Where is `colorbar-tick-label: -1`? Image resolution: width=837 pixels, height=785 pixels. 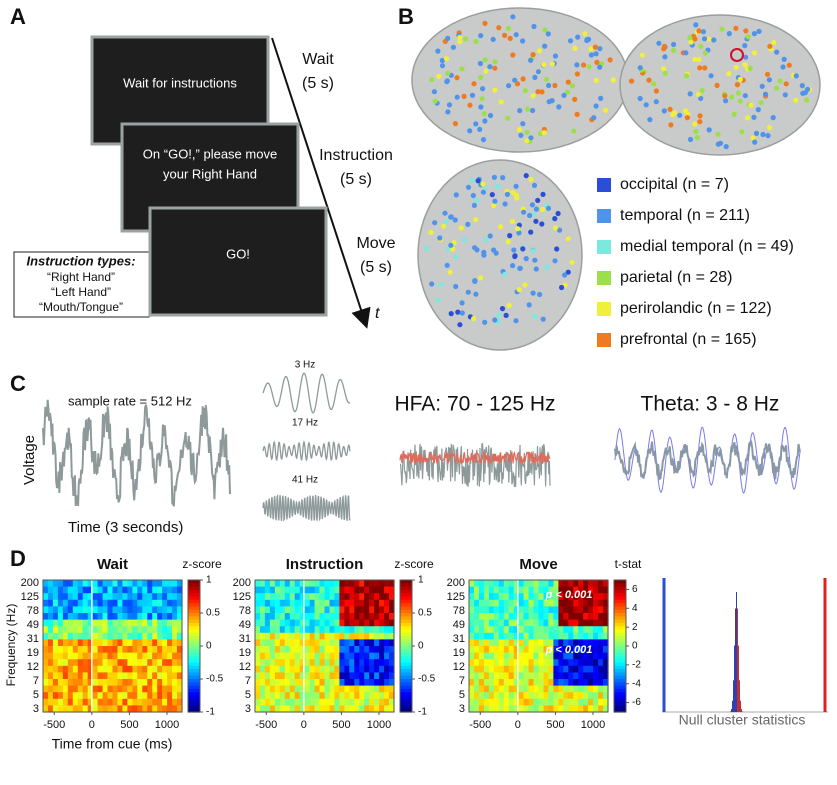 colorbar-tick-label: -1 is located at coordinates (422, 712).